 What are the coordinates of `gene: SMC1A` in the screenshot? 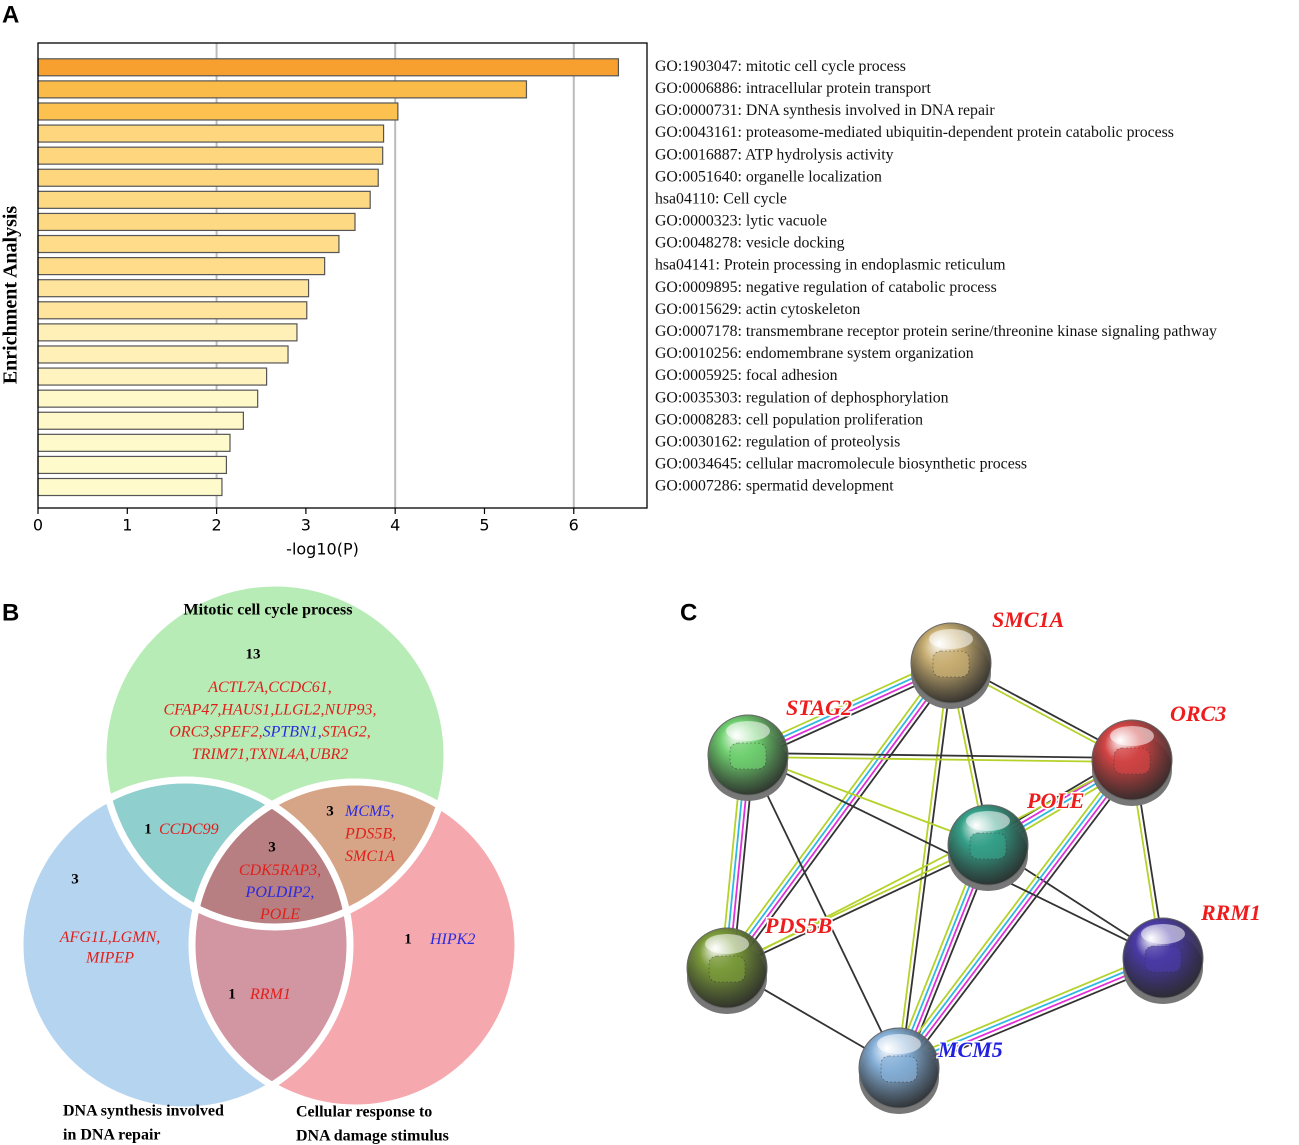 It's located at (370, 856).